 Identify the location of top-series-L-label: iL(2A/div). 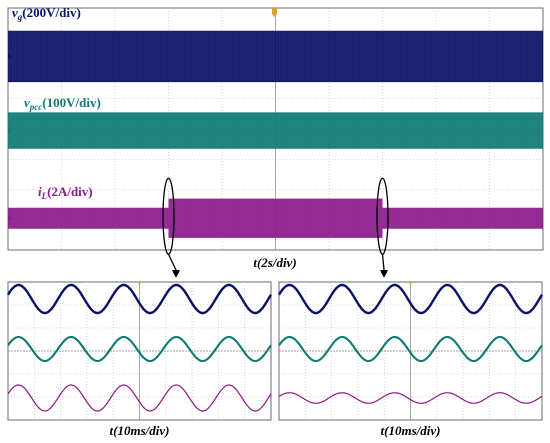
(65, 192).